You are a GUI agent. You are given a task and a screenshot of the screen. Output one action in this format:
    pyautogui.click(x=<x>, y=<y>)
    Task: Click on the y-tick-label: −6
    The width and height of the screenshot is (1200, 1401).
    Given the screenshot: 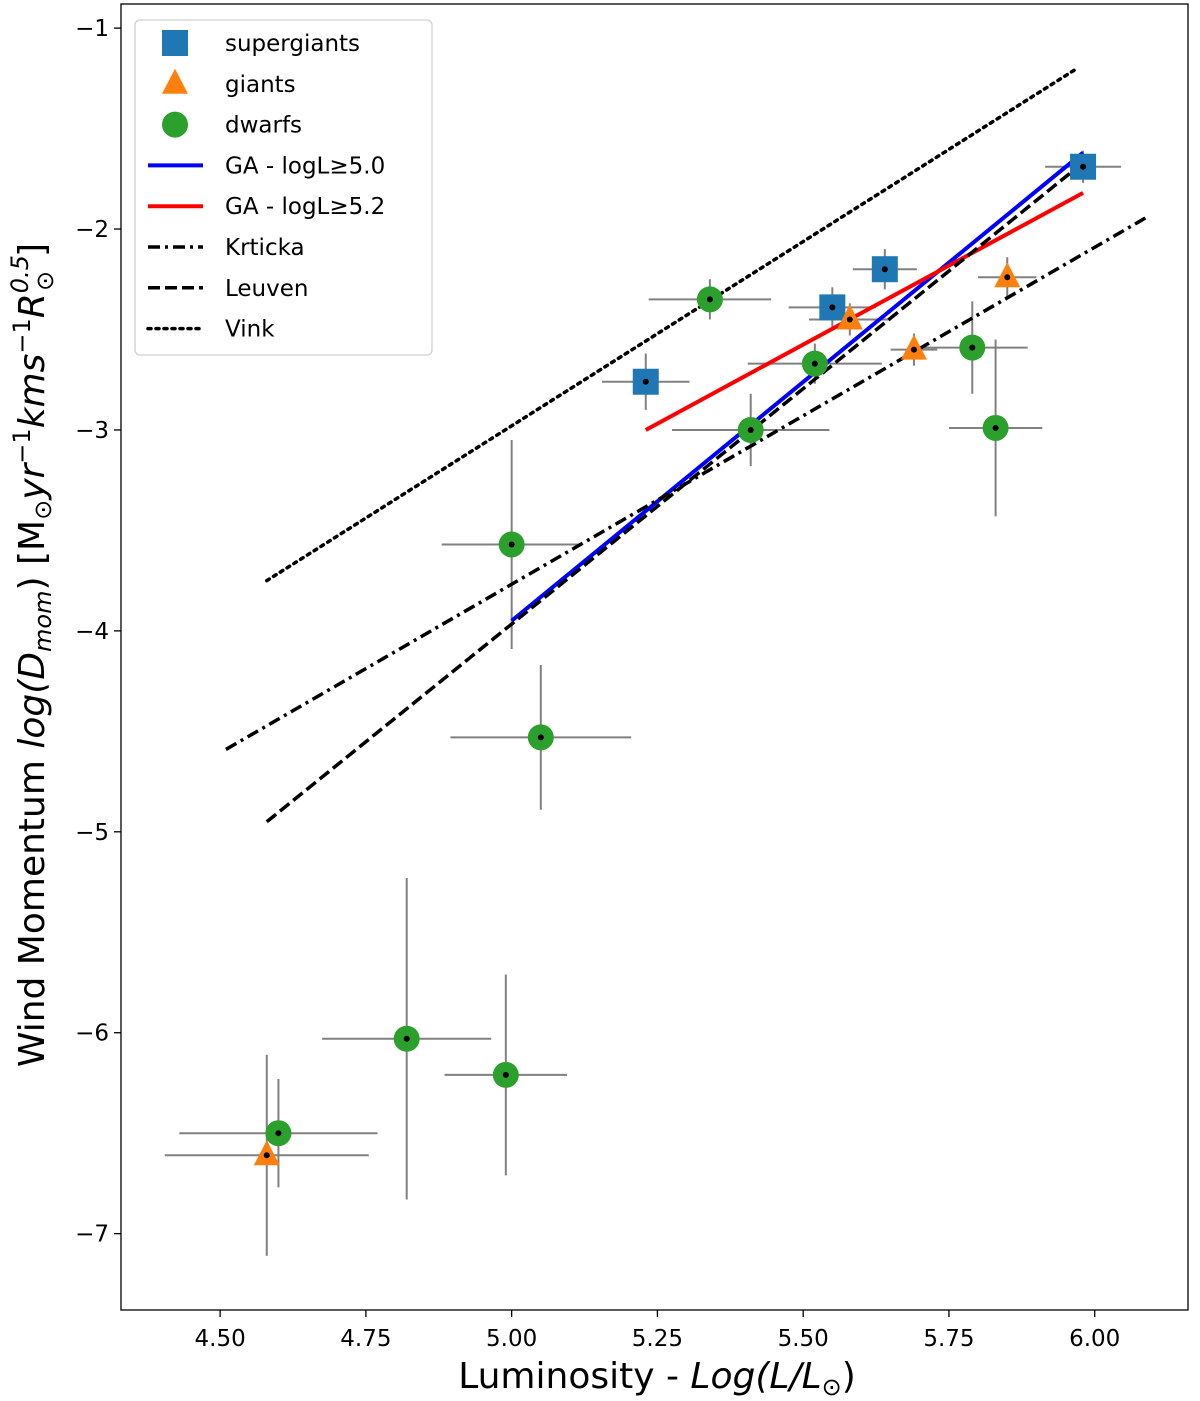 What is the action you would take?
    pyautogui.click(x=92, y=1034)
    